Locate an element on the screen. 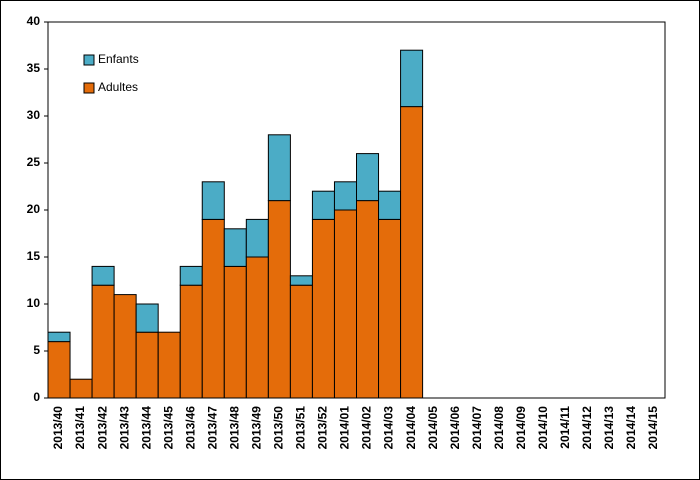 The image size is (700, 480). x-tick-label: 2013/43 is located at coordinates (124, 428).